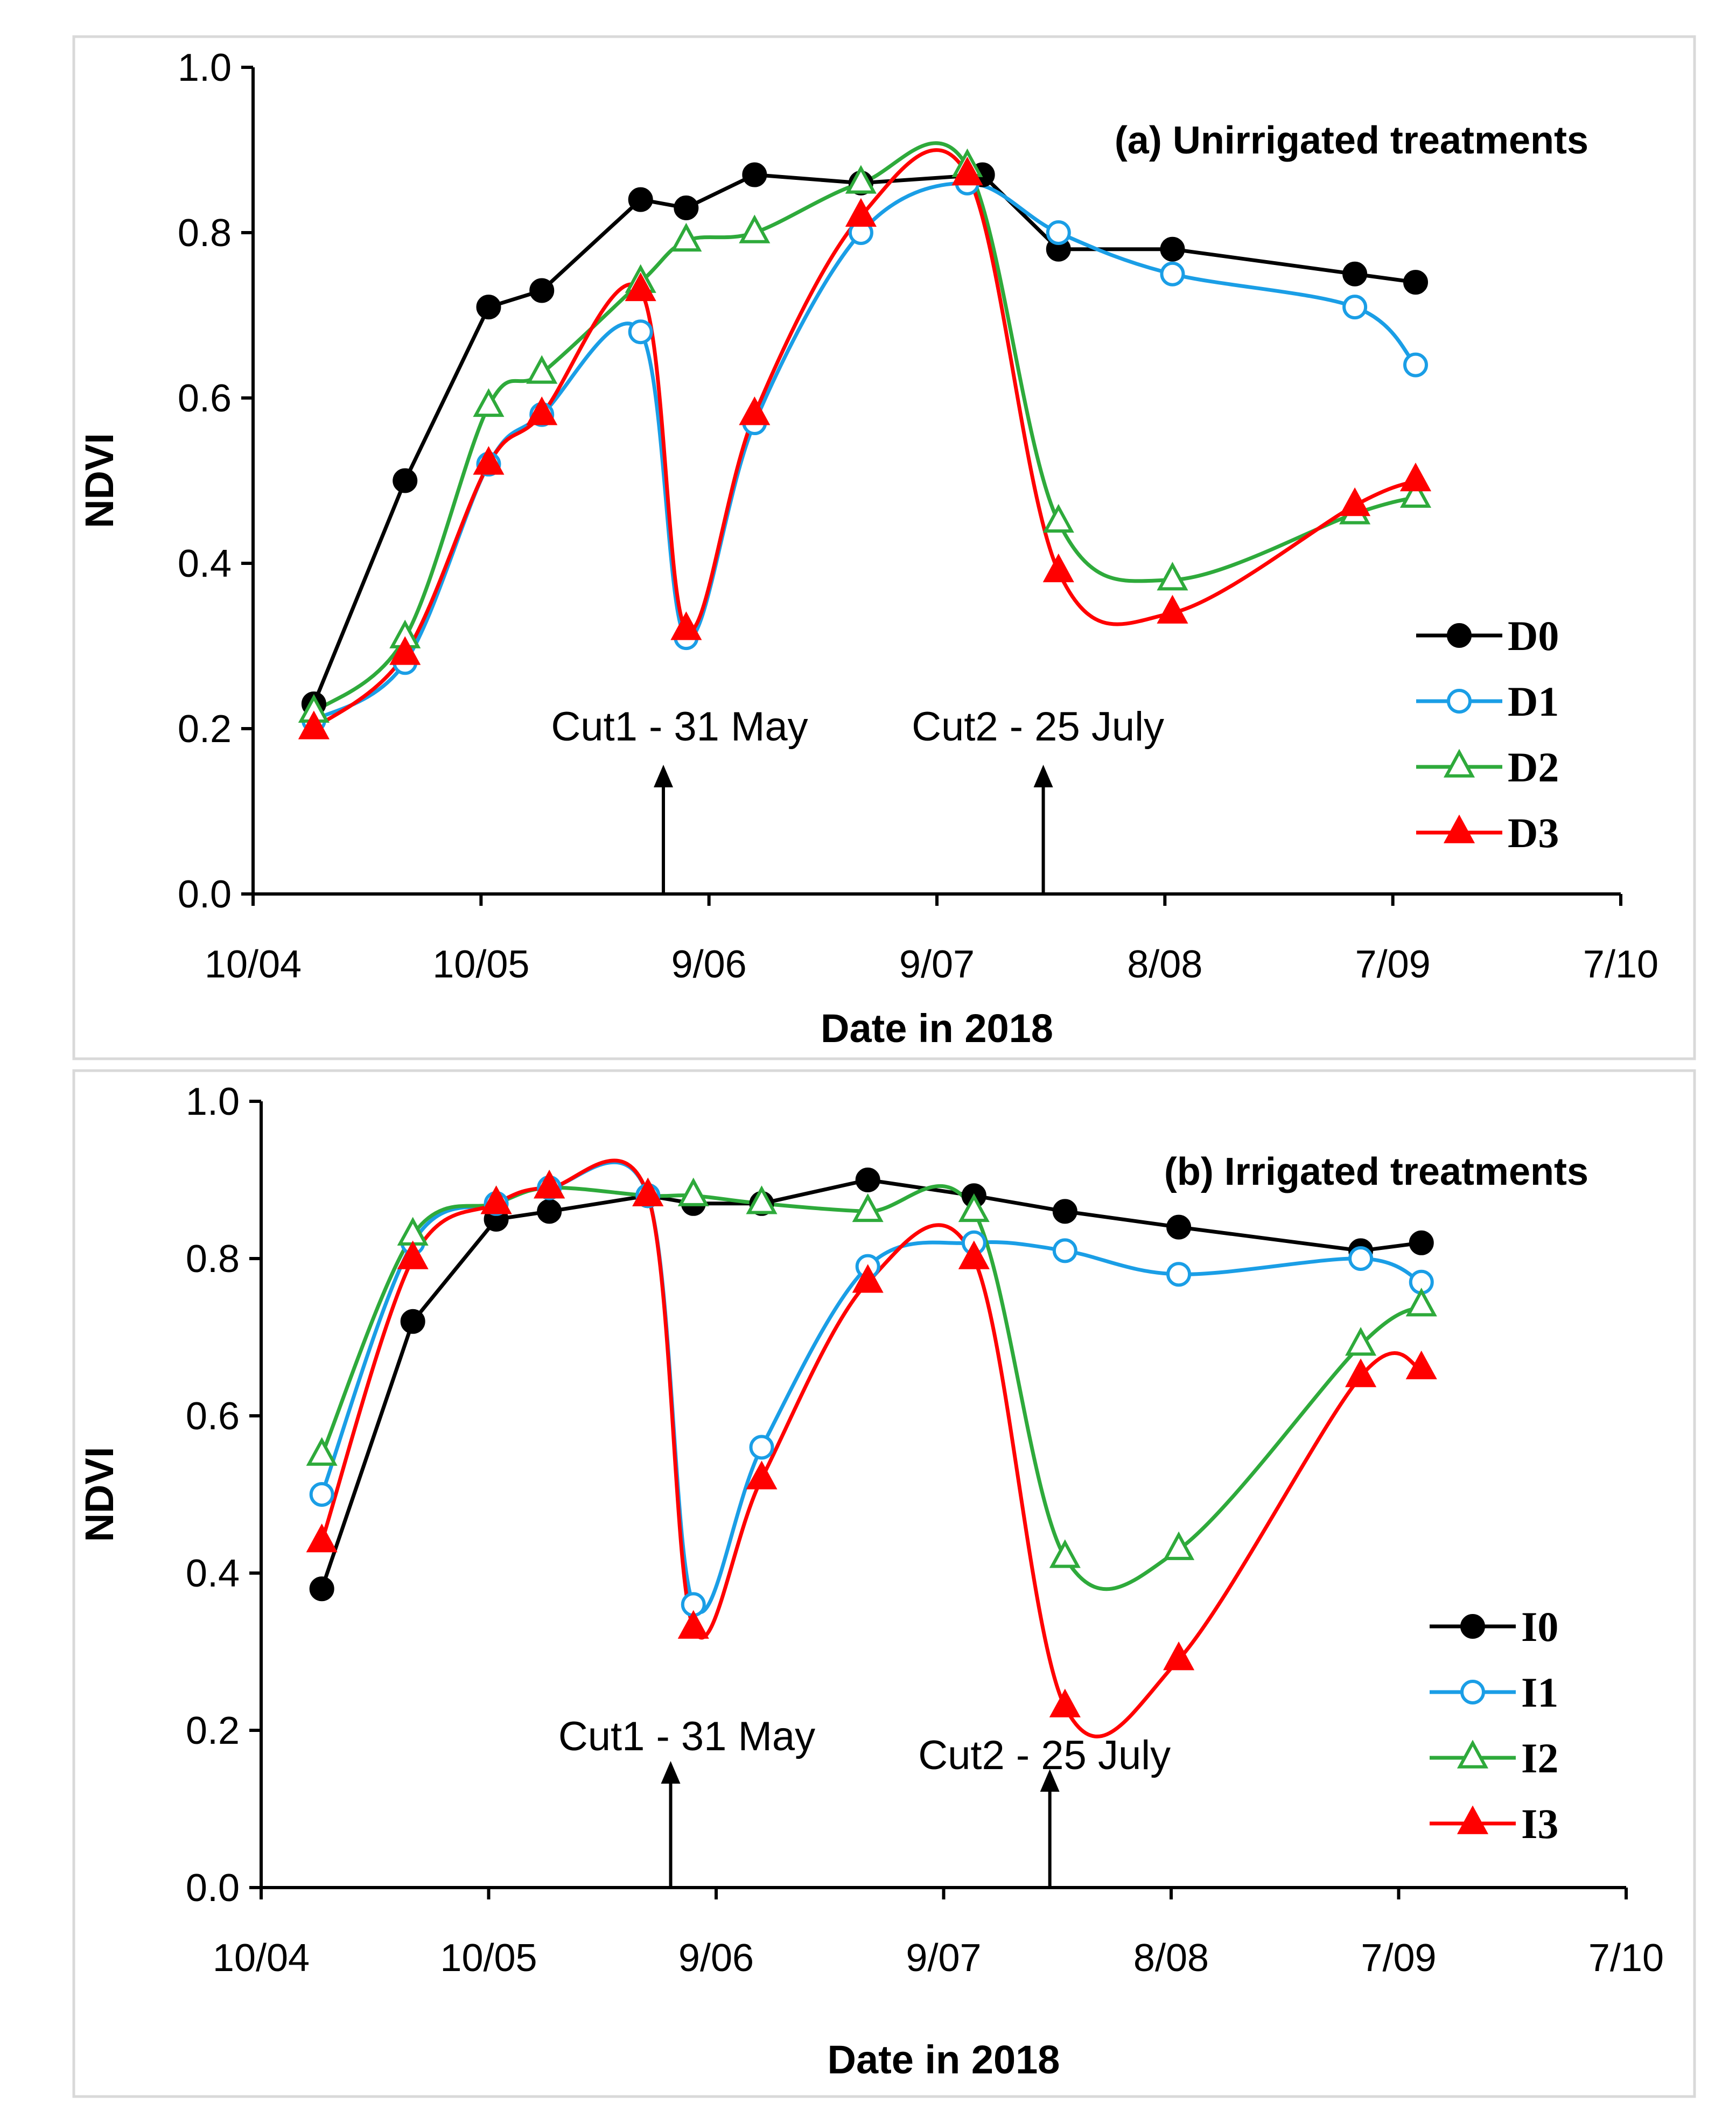 Image resolution: width=1736 pixels, height=2124 pixels. What do you see at coordinates (1533, 767) in the screenshot?
I see `legend-label-d2: D2` at bounding box center [1533, 767].